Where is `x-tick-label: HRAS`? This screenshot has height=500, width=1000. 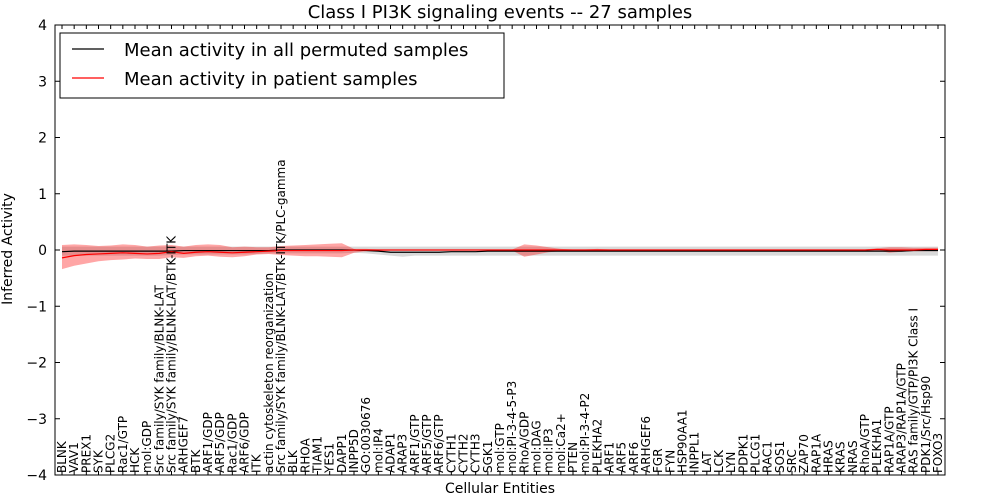 x-tick-label: HRAS is located at coordinates (829, 456).